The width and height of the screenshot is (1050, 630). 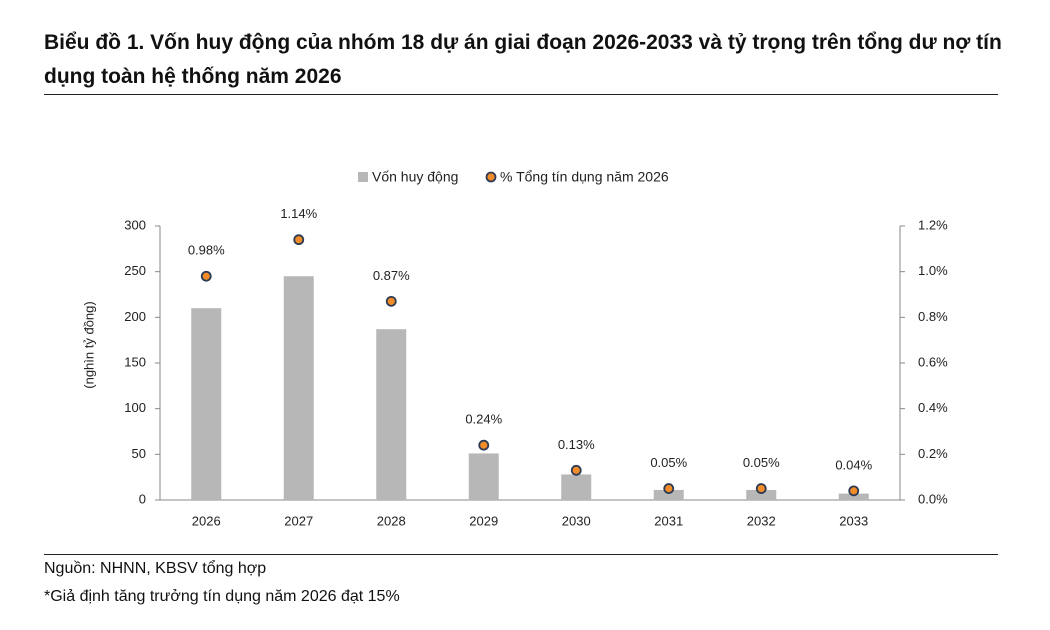 What do you see at coordinates (933, 224) in the screenshot?
I see `y2-tick-label: 1.2%` at bounding box center [933, 224].